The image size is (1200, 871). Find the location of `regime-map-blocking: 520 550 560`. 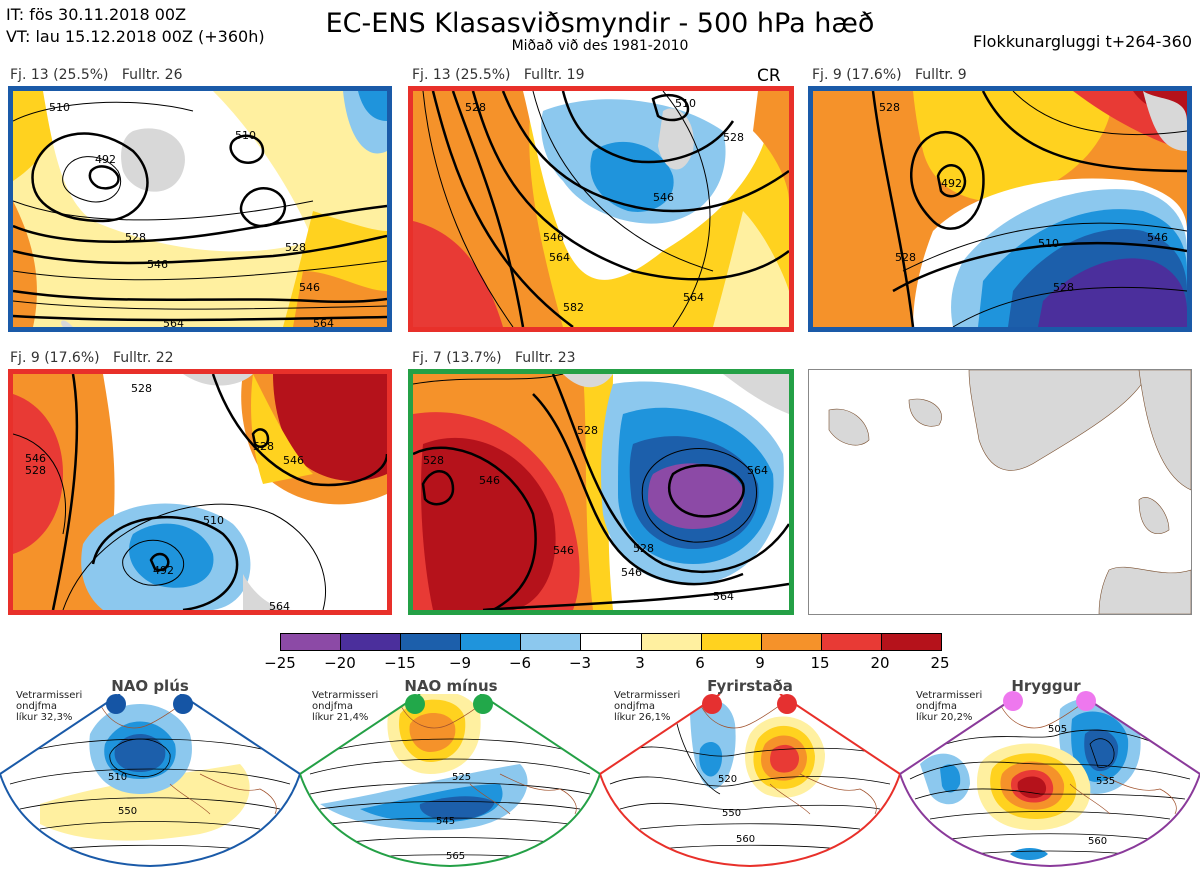

regime-map-blocking: 520 550 560 is located at coordinates (750, 781).